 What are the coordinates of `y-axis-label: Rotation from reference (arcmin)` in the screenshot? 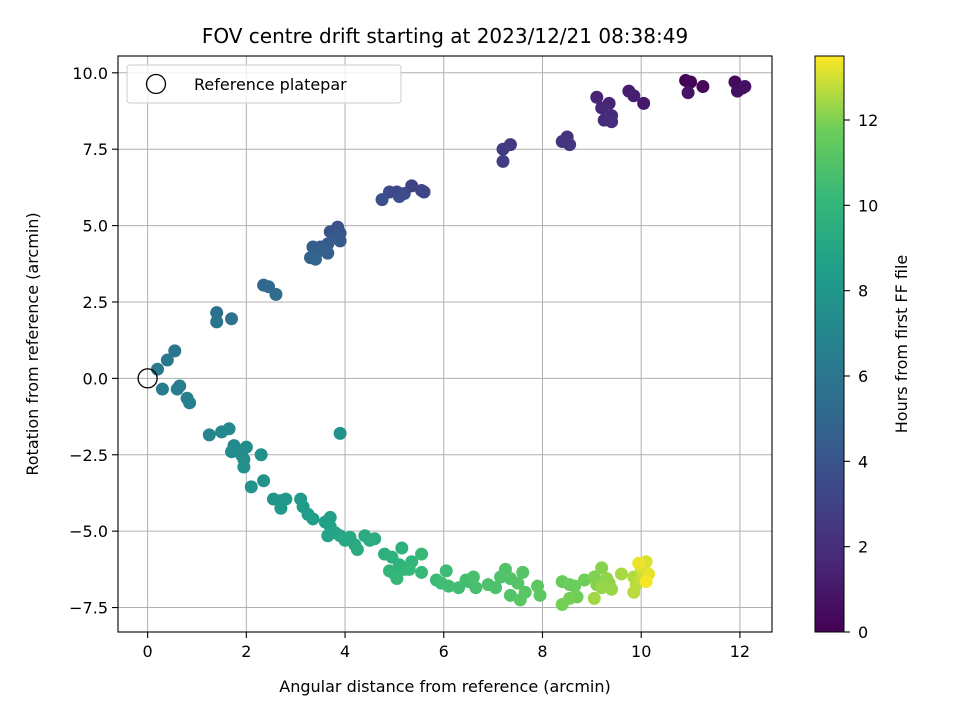 It's located at (32, 343).